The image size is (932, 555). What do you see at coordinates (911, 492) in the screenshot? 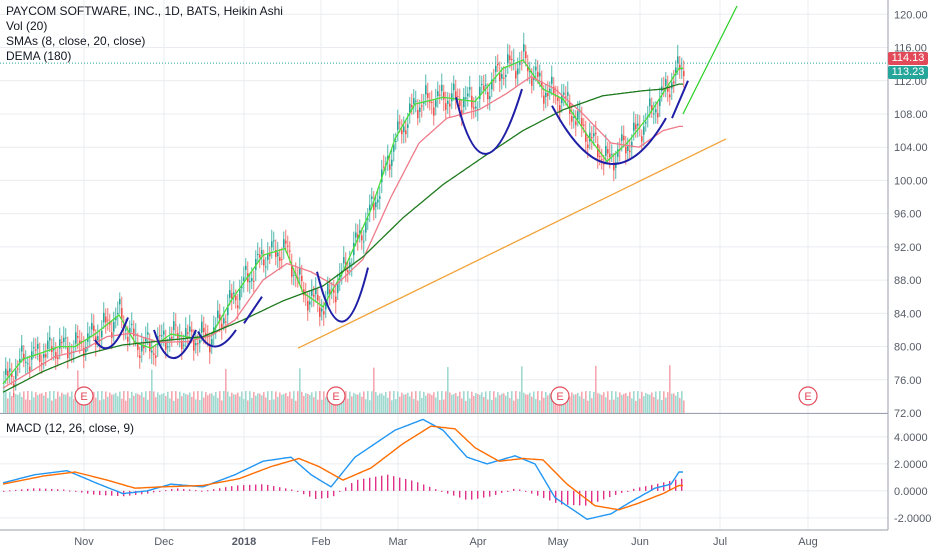
I see `macd-tick-label: 0.0000` at bounding box center [911, 492].